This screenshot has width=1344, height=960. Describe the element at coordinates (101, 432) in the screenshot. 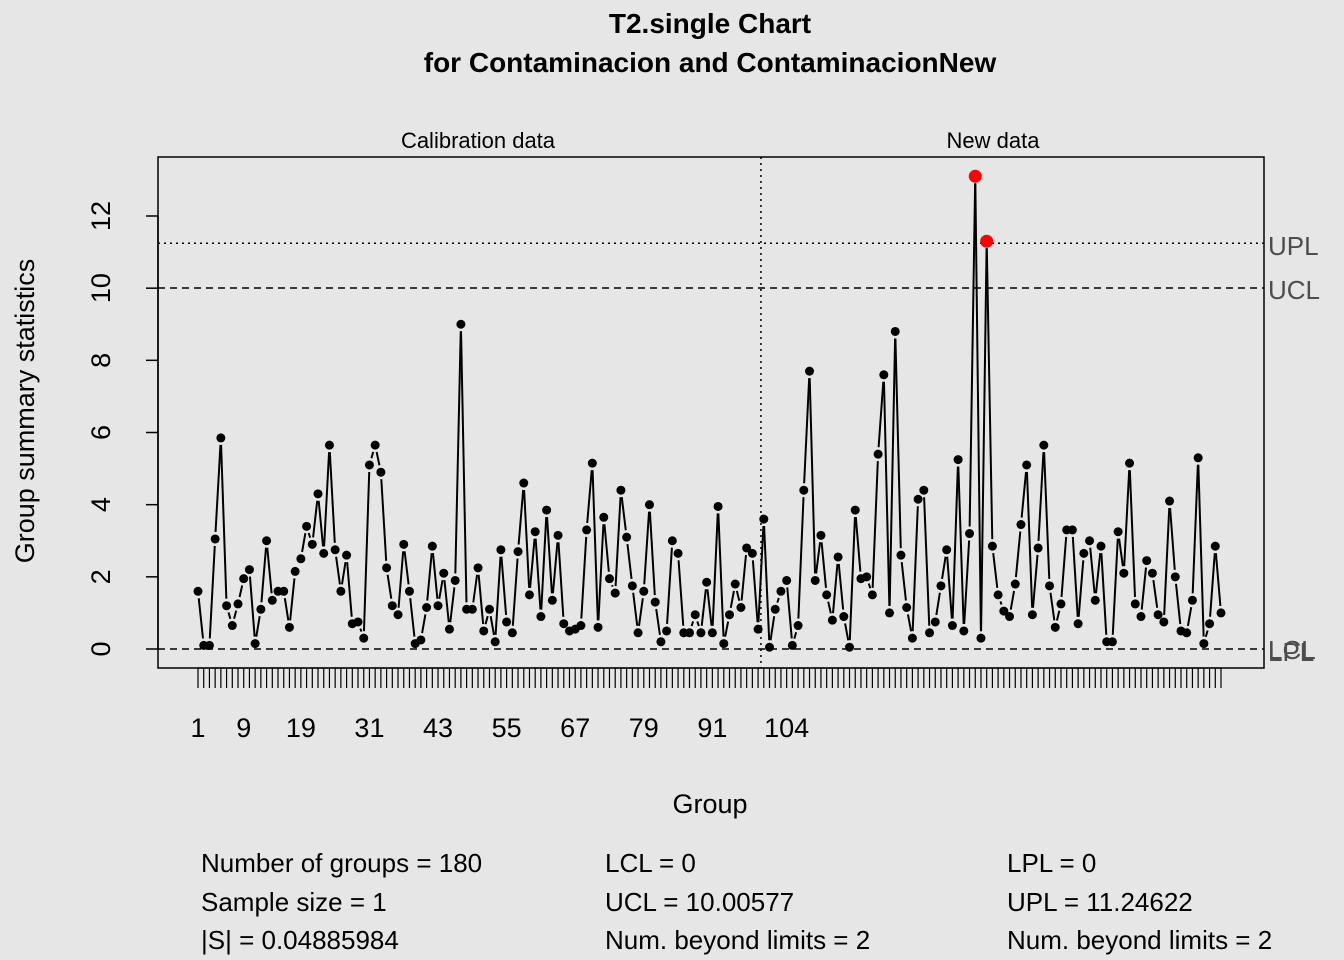

I see `y-tick-label: 6` at that location.